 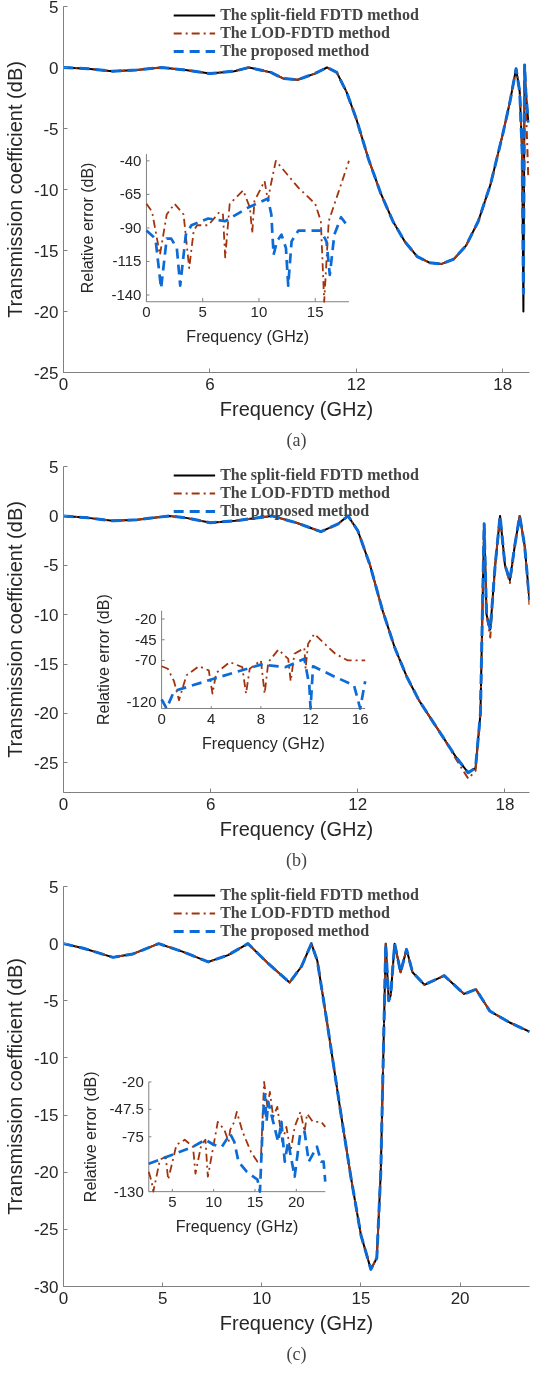 I want to click on y-tick-label: -115, so click(x=127, y=261).